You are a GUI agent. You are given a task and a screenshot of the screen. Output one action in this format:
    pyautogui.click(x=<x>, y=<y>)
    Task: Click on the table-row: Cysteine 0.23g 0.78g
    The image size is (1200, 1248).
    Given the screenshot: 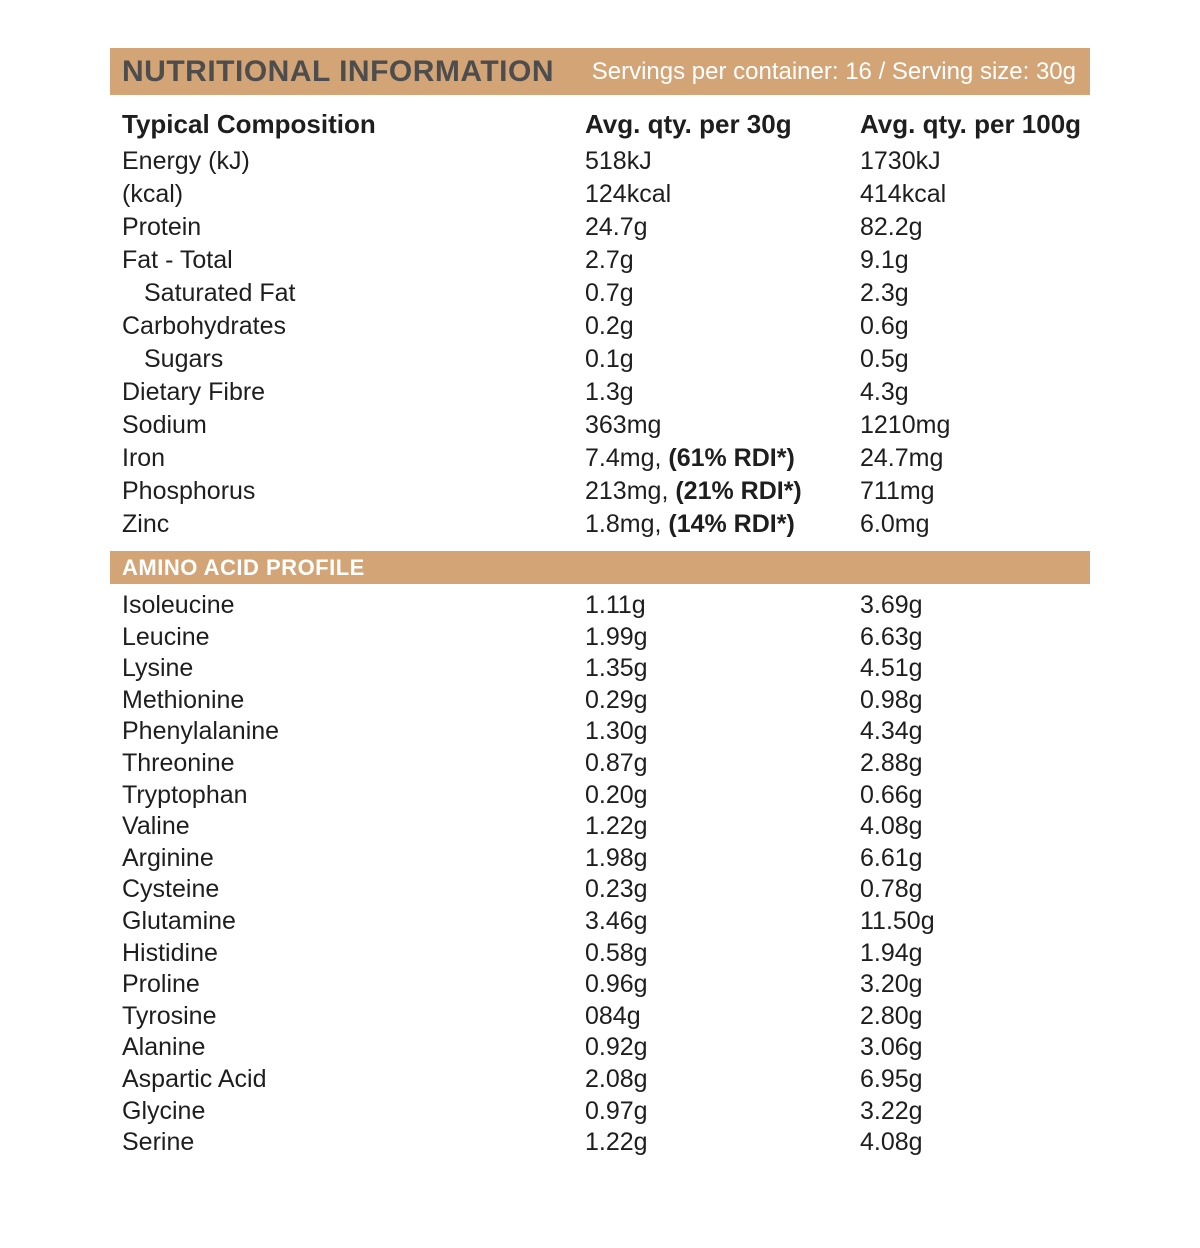 What is the action you would take?
    pyautogui.click(x=600, y=890)
    